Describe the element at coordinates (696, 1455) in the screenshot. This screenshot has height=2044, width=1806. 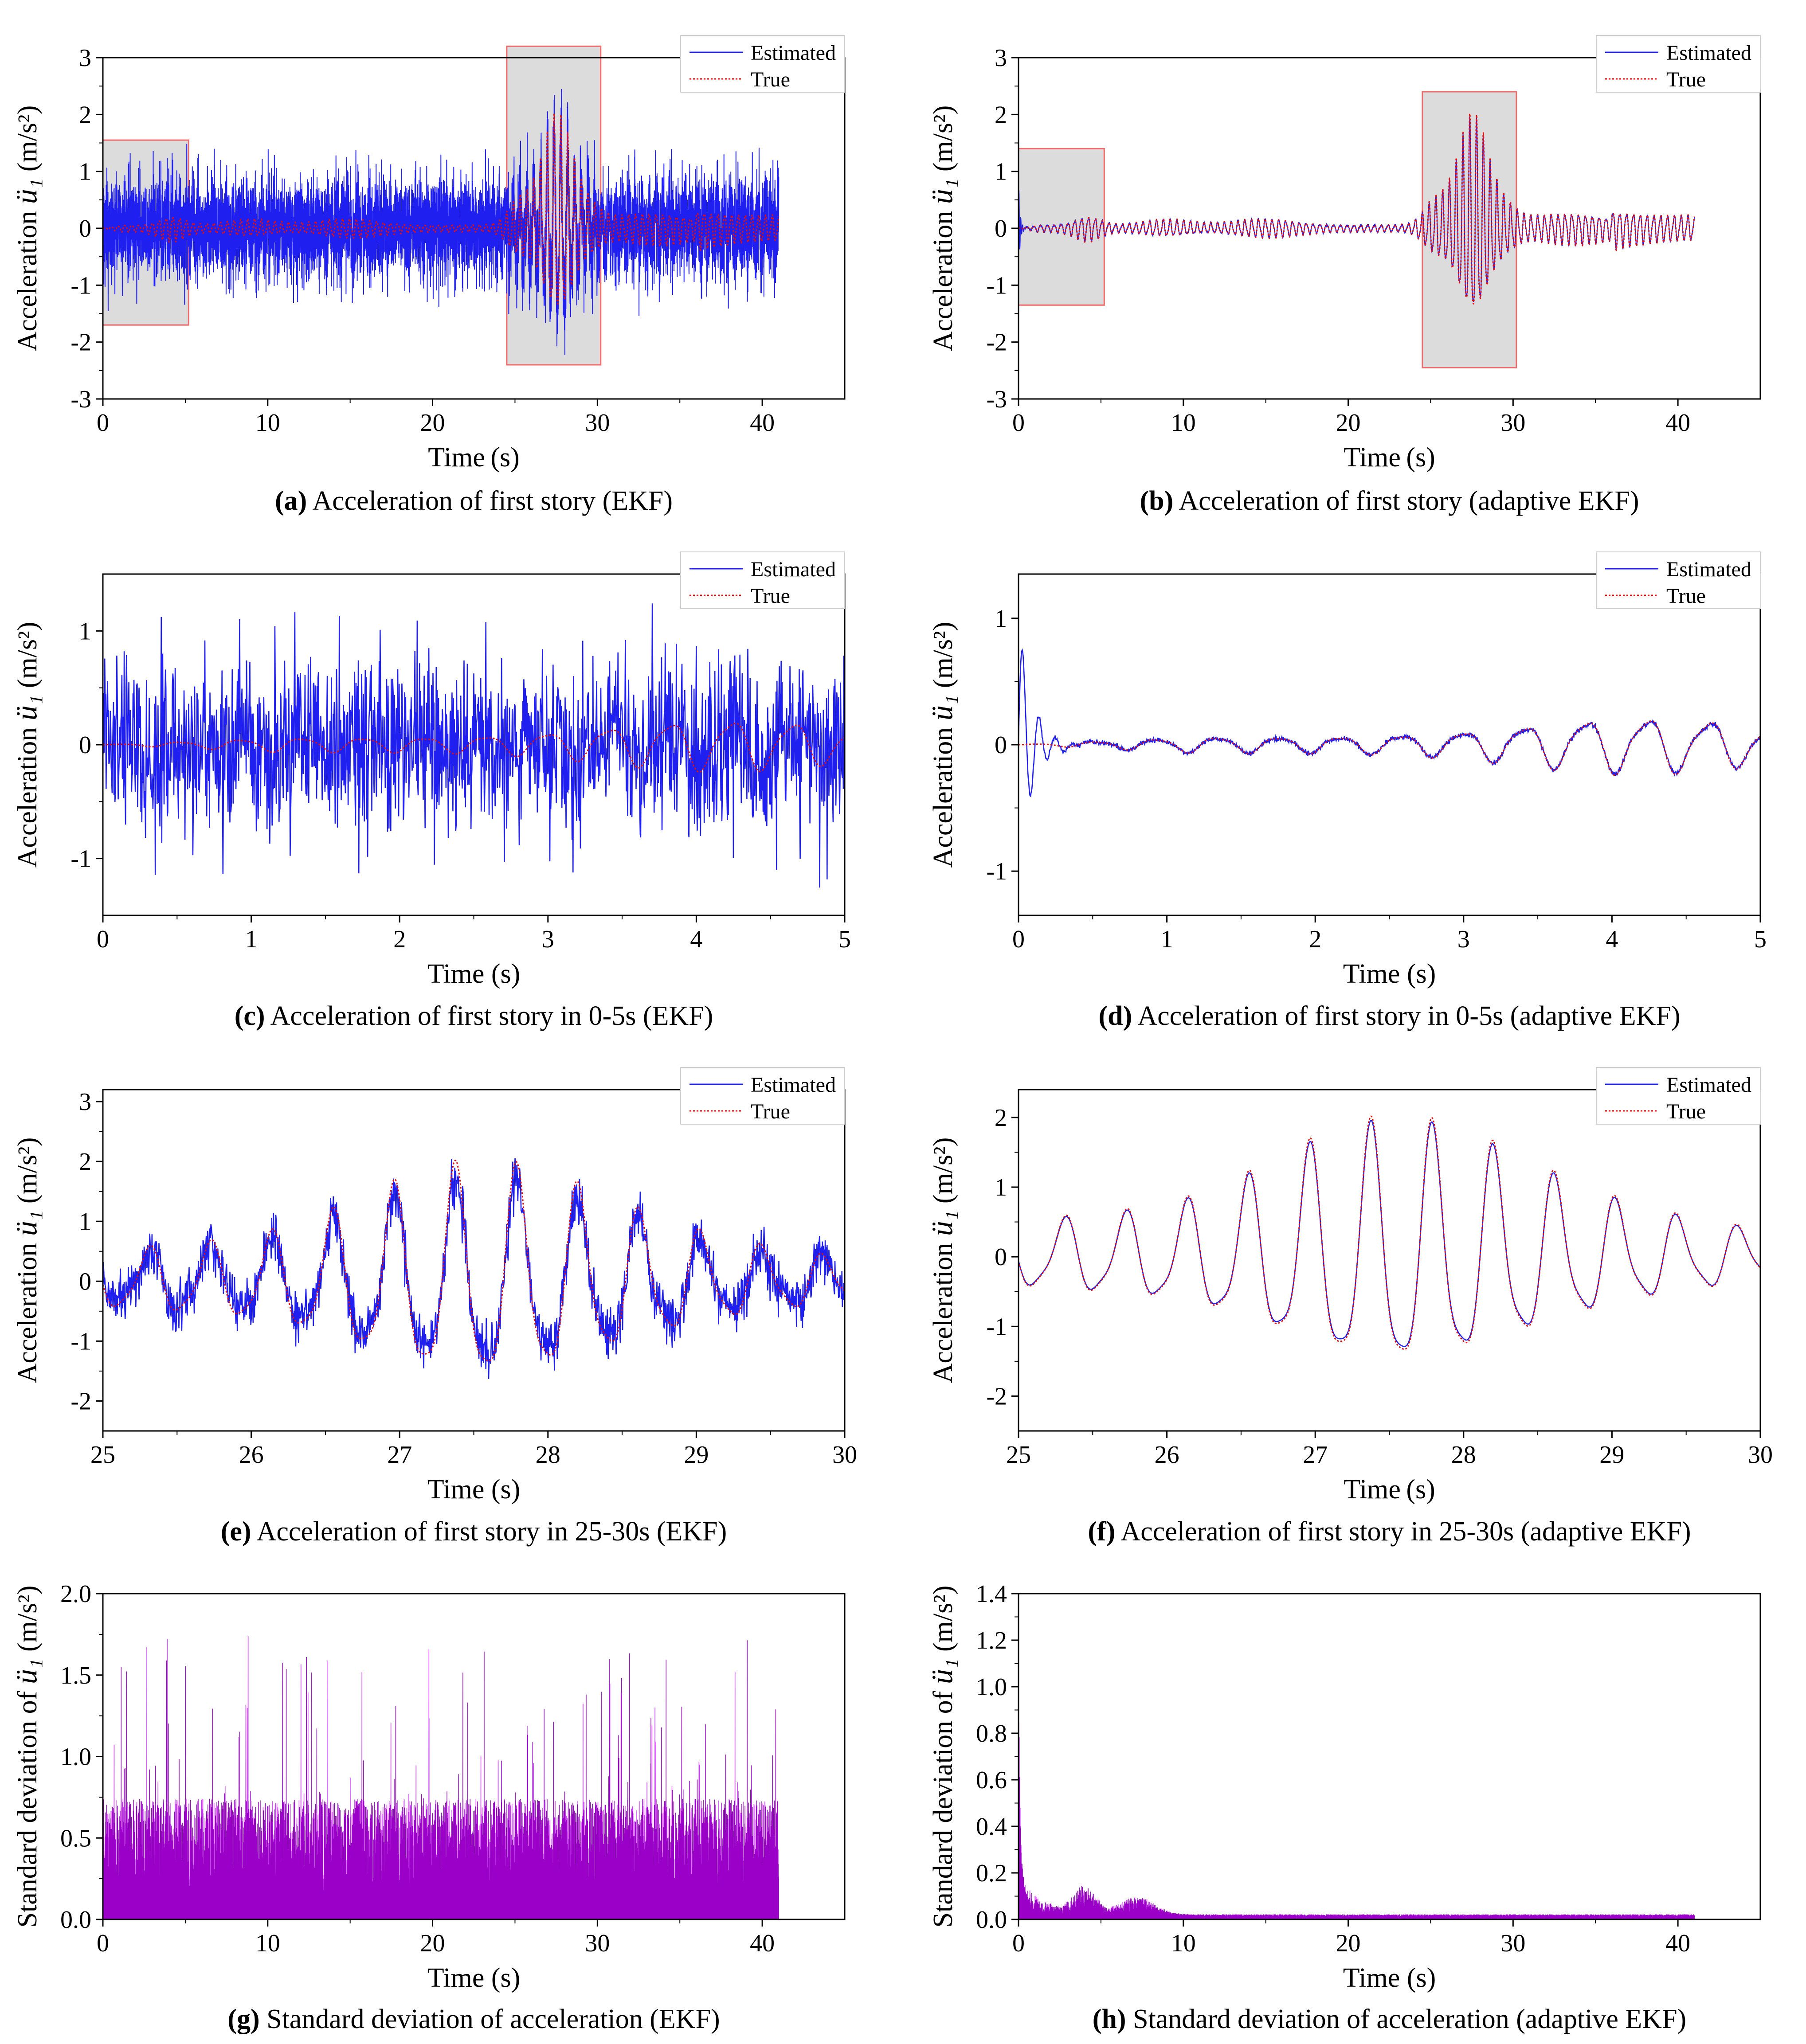
I see `x-tick-label: 29` at that location.